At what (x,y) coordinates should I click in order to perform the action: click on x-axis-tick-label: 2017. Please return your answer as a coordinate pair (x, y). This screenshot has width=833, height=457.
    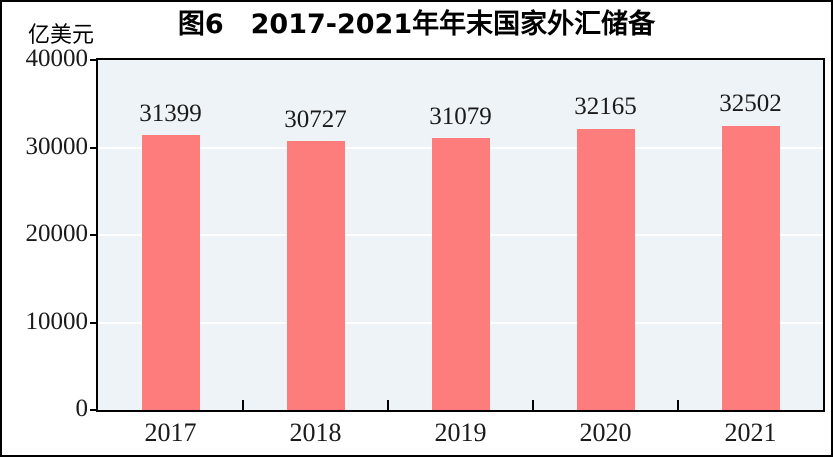
    Looking at the image, I should click on (170, 432).